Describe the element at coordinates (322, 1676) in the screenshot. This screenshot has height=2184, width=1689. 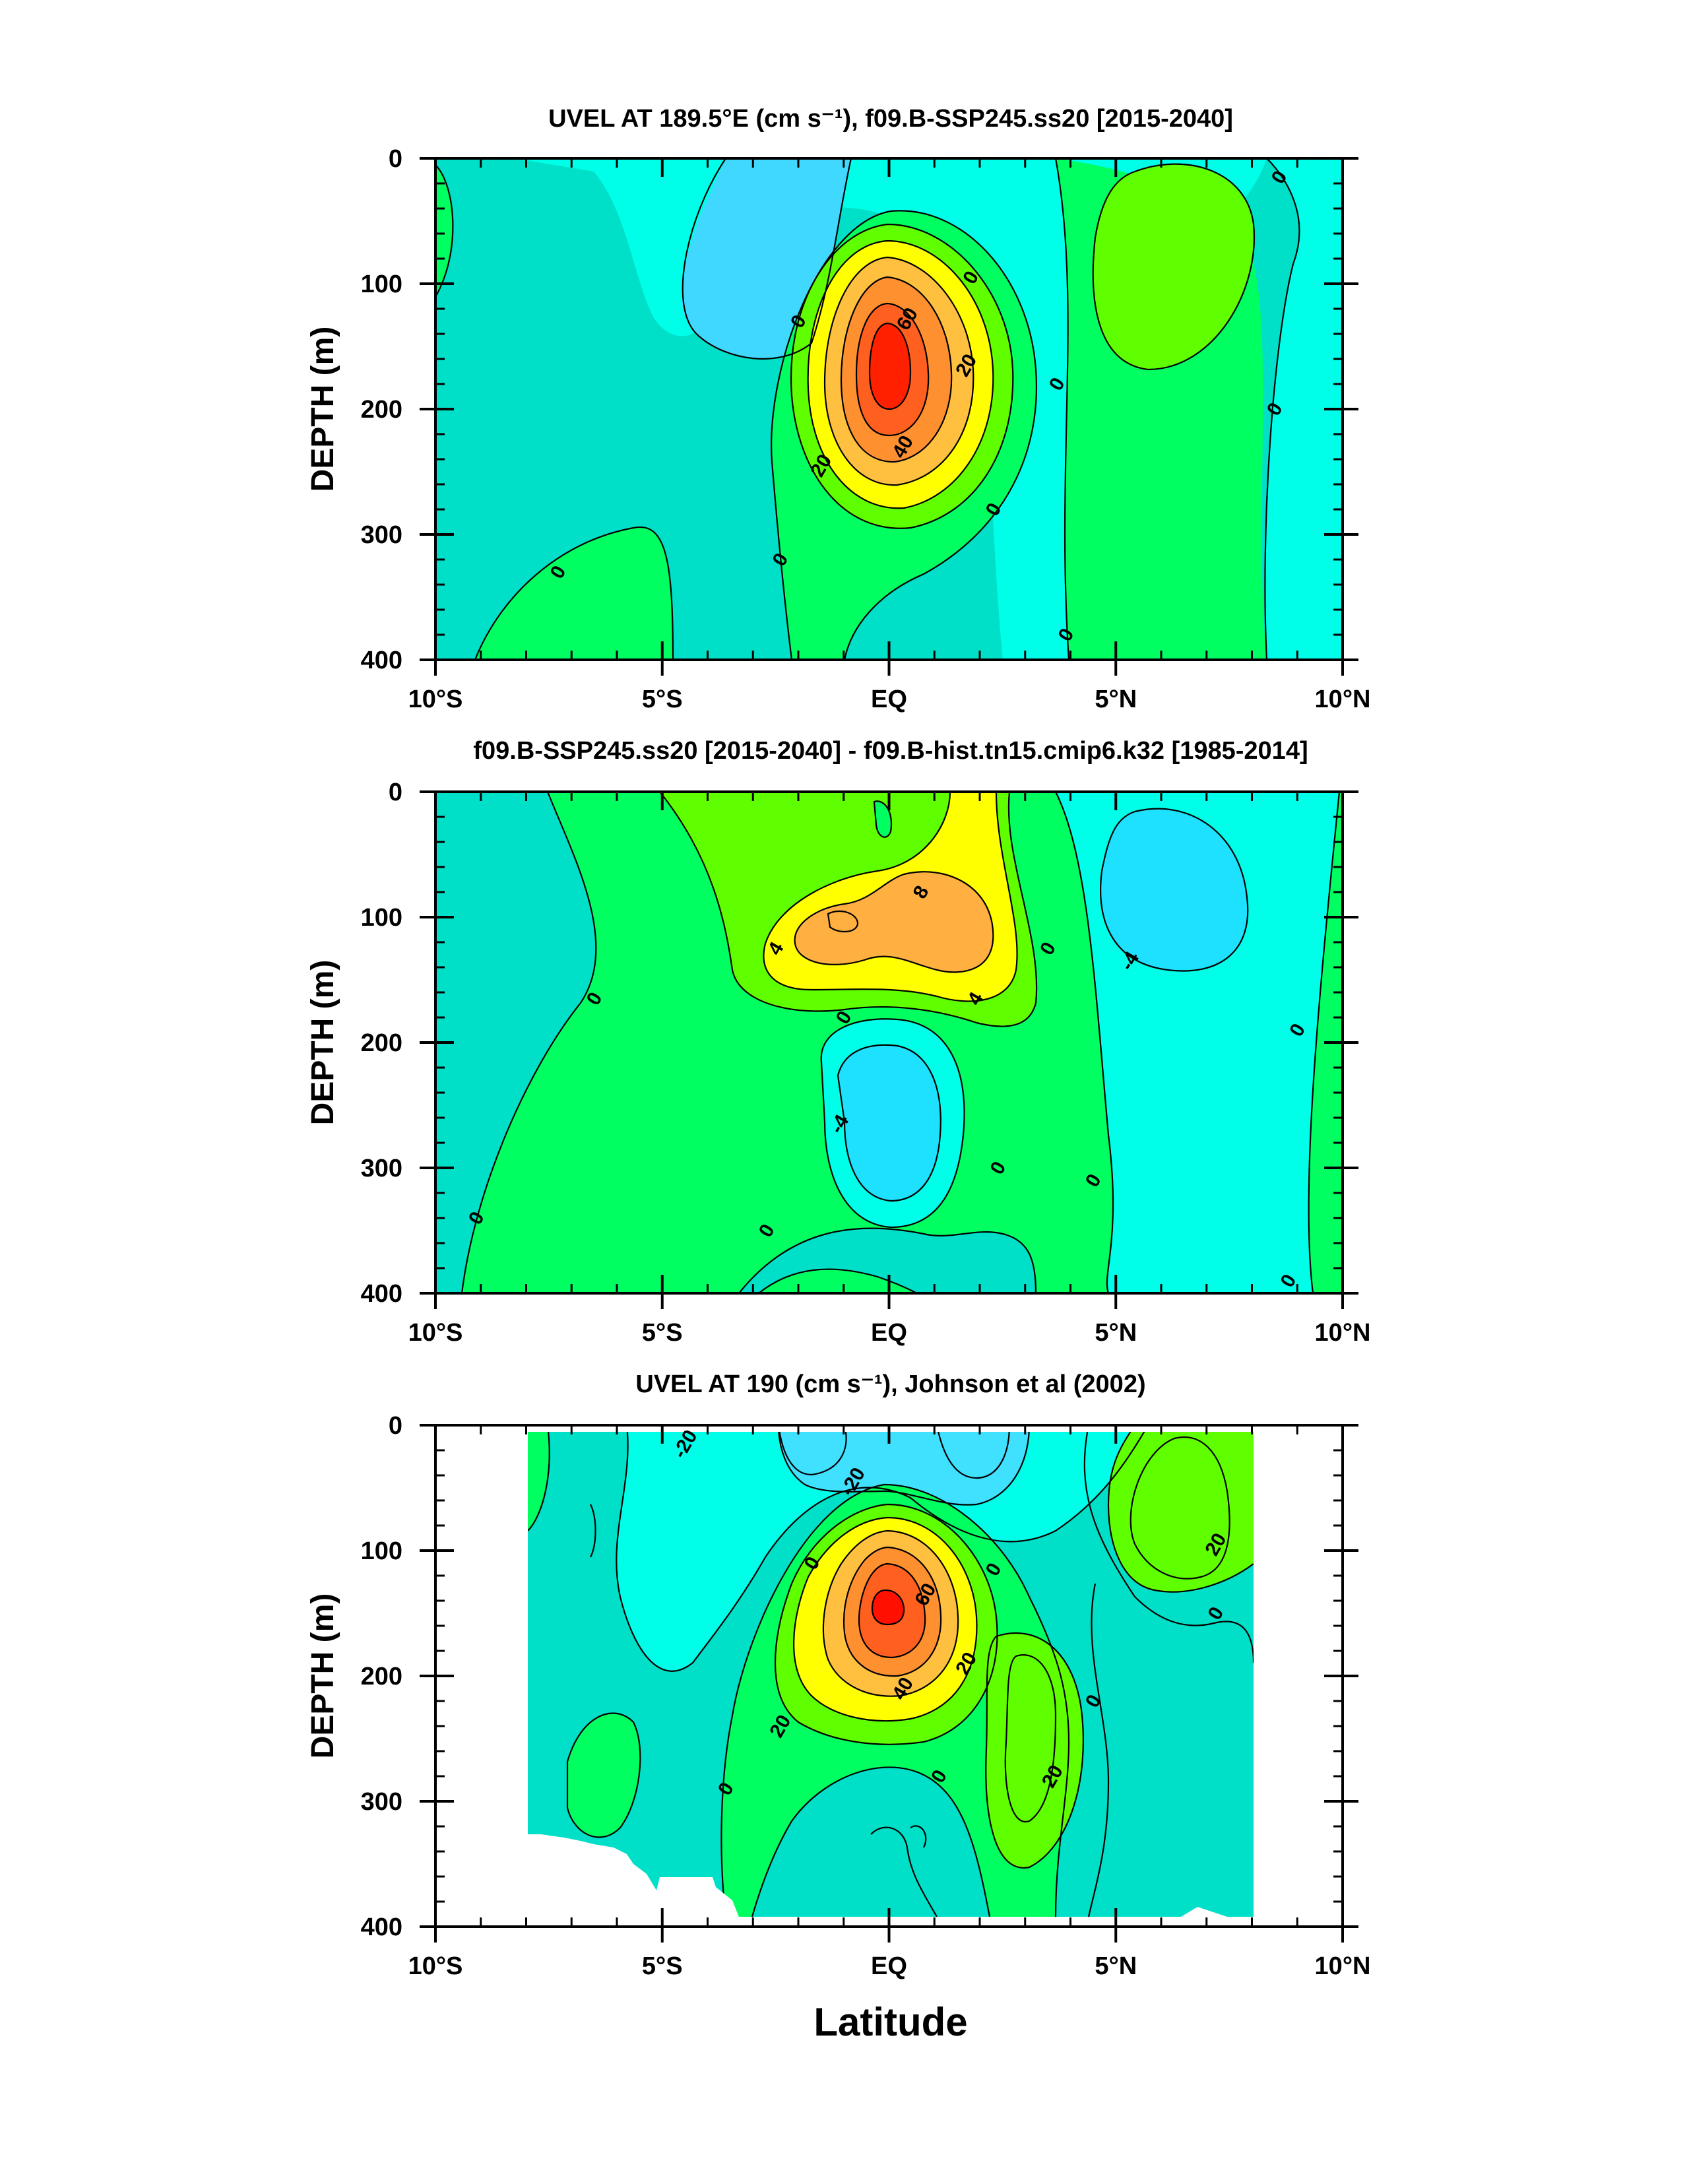
I see `panel-3-ylabel: DEPTH (m)` at that location.